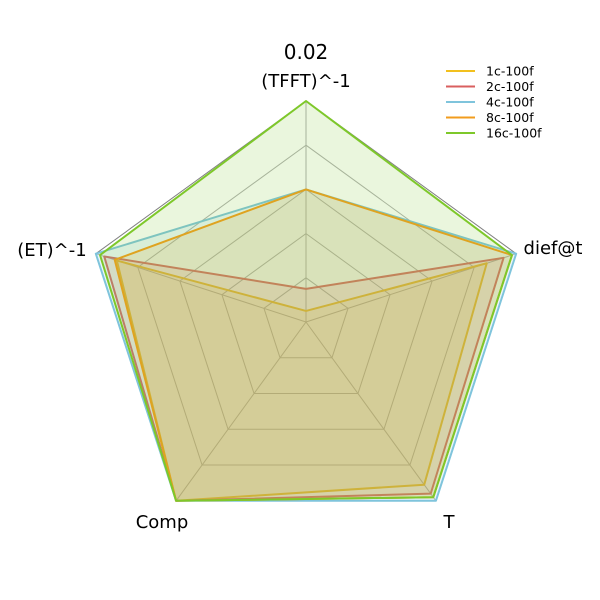 This screenshot has height=600, width=600. What do you see at coordinates (514, 133) in the screenshot?
I see `legend-label-16c-100f: 16c-100f` at bounding box center [514, 133].